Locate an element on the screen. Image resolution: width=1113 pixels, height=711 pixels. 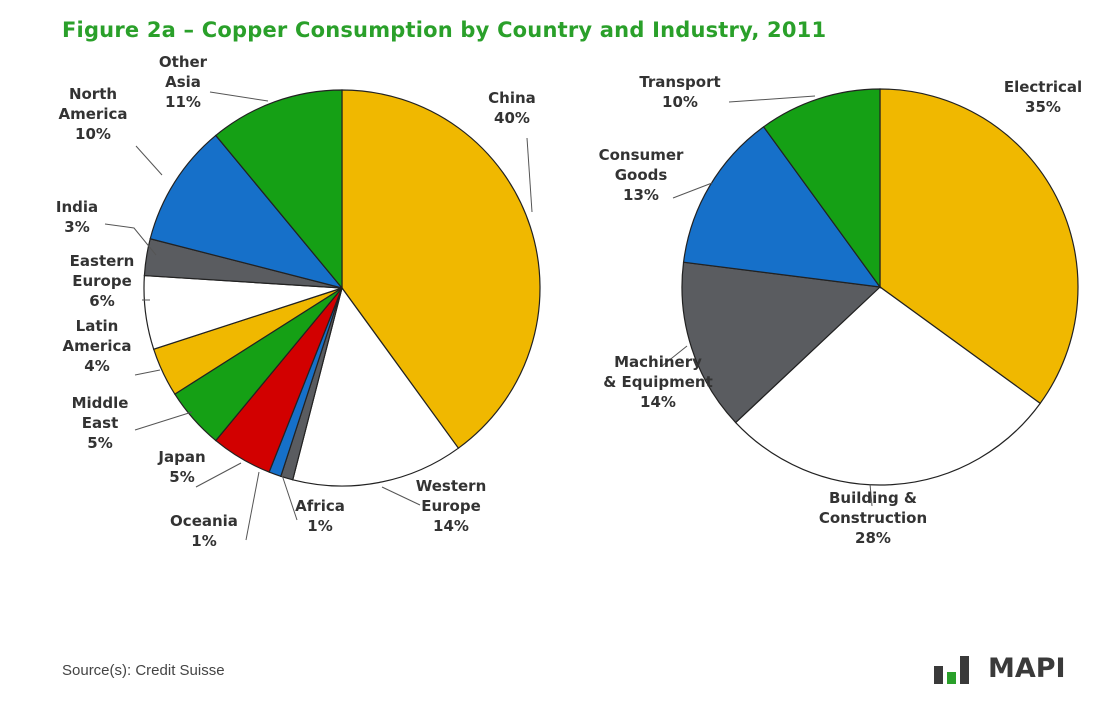
slice-label-1-4: Transport 10% is located at coordinates (679, 92).